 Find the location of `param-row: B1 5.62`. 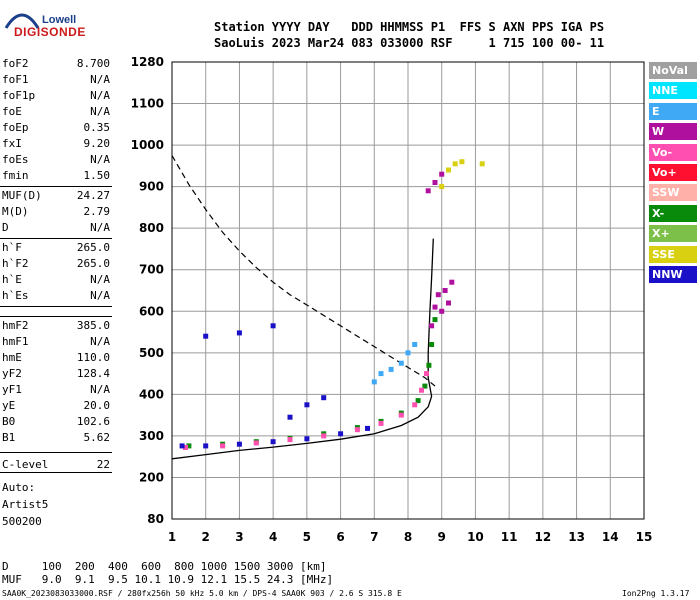

param-row: B1 5.62 is located at coordinates (56, 439).